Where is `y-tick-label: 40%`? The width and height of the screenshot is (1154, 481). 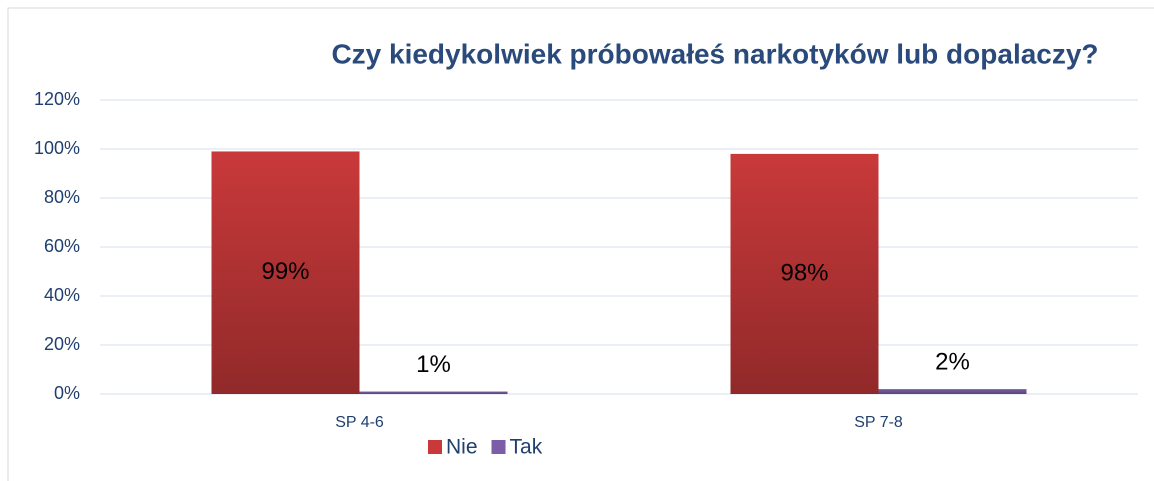 y-tick-label: 40% is located at coordinates (62, 295).